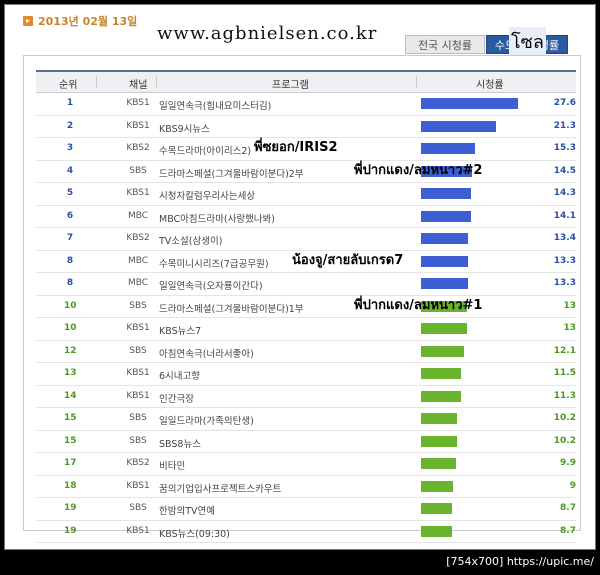 This screenshot has height=575, width=600. What do you see at coordinates (70, 485) in the screenshot?
I see `row-rank: 18` at bounding box center [70, 485].